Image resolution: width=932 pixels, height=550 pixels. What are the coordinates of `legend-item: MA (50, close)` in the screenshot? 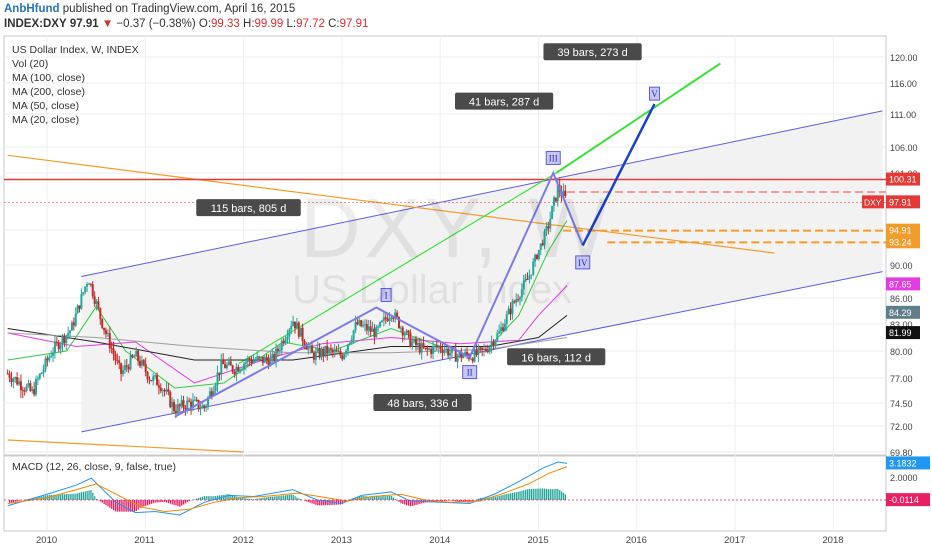 It's located at (46, 106).